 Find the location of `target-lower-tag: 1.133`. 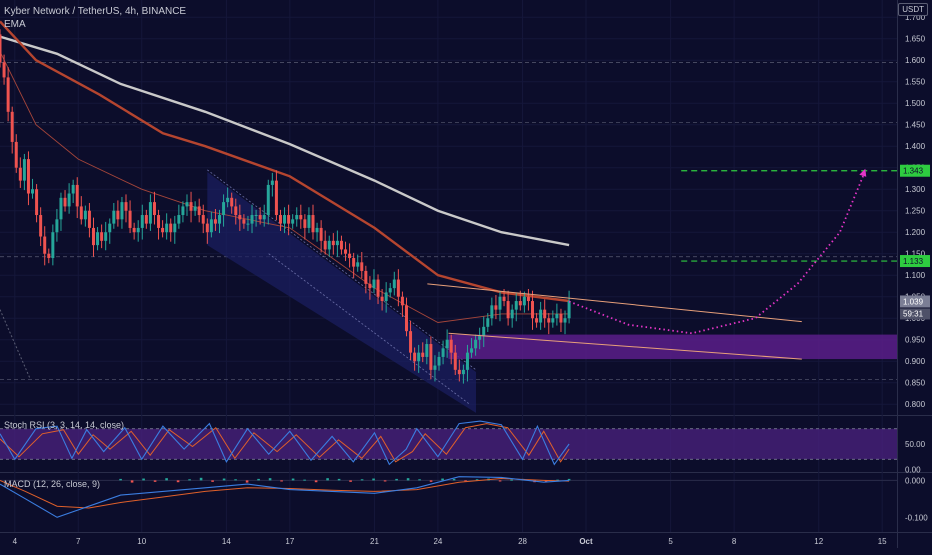

target-lower-tag: 1.133 is located at coordinates (913, 261).